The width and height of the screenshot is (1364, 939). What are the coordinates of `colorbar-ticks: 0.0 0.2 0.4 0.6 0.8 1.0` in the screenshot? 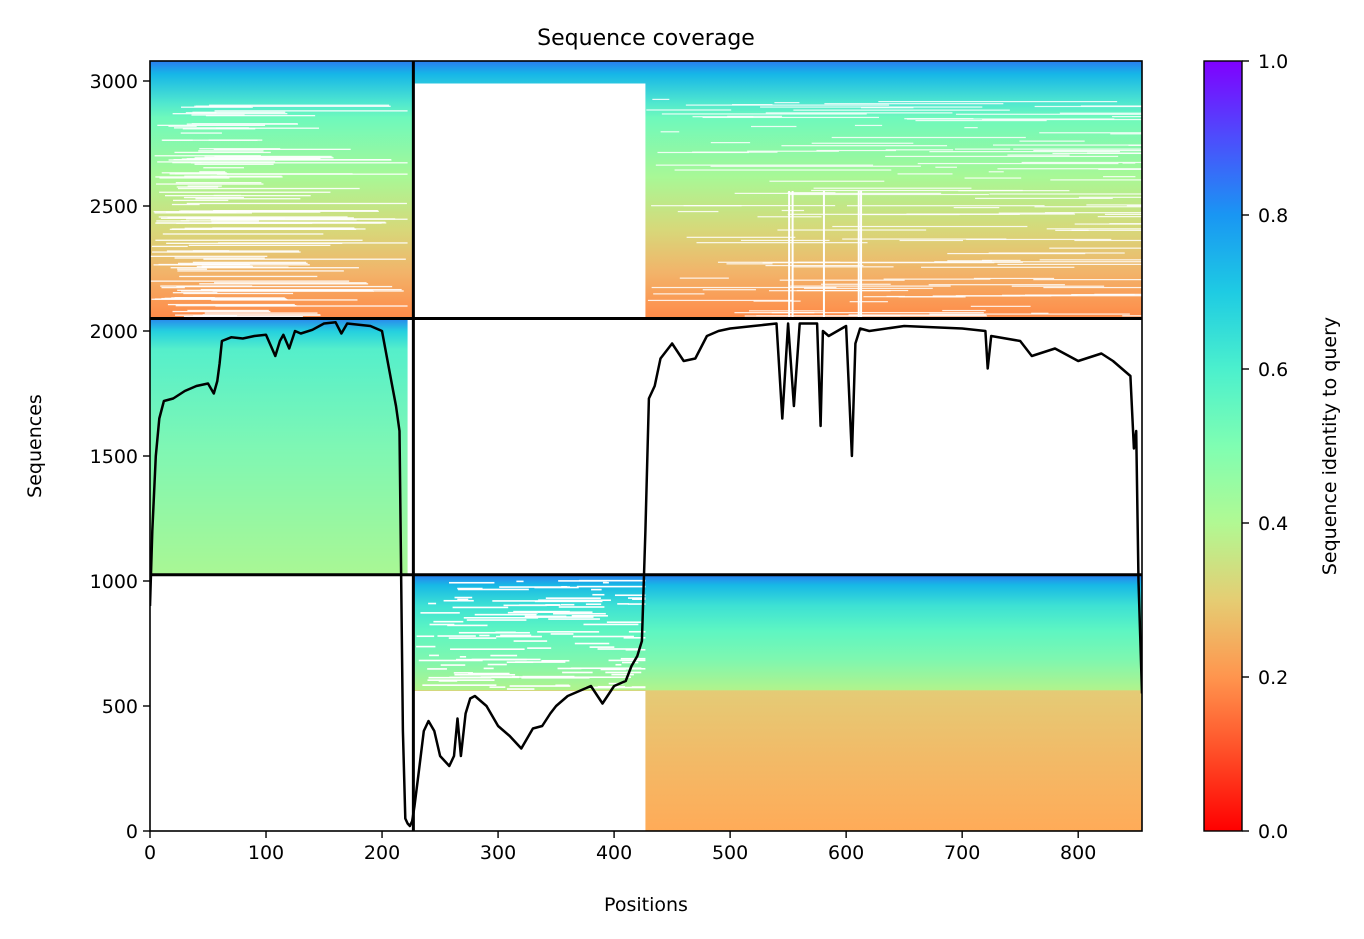 It's located at (1265, 447).